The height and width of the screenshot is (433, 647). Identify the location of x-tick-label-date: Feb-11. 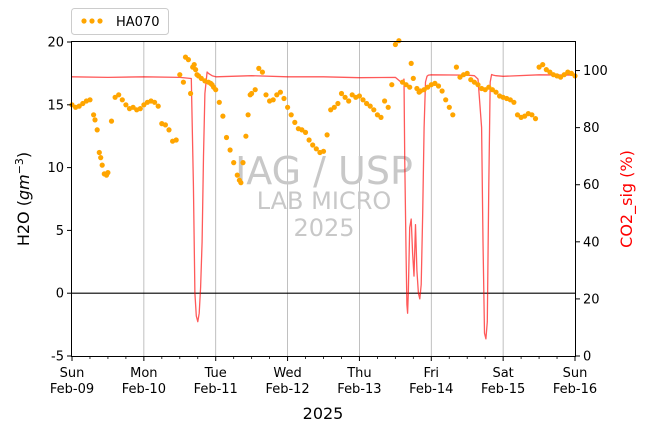
(216, 389).